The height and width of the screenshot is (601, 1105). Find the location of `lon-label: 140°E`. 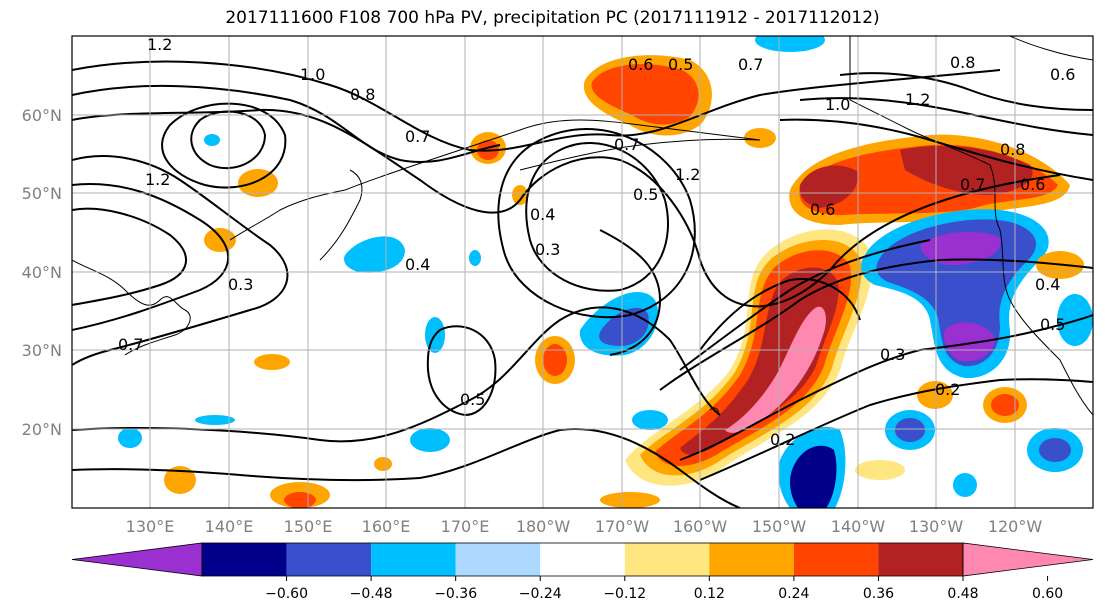

lon-label: 140°E is located at coordinates (229, 526).